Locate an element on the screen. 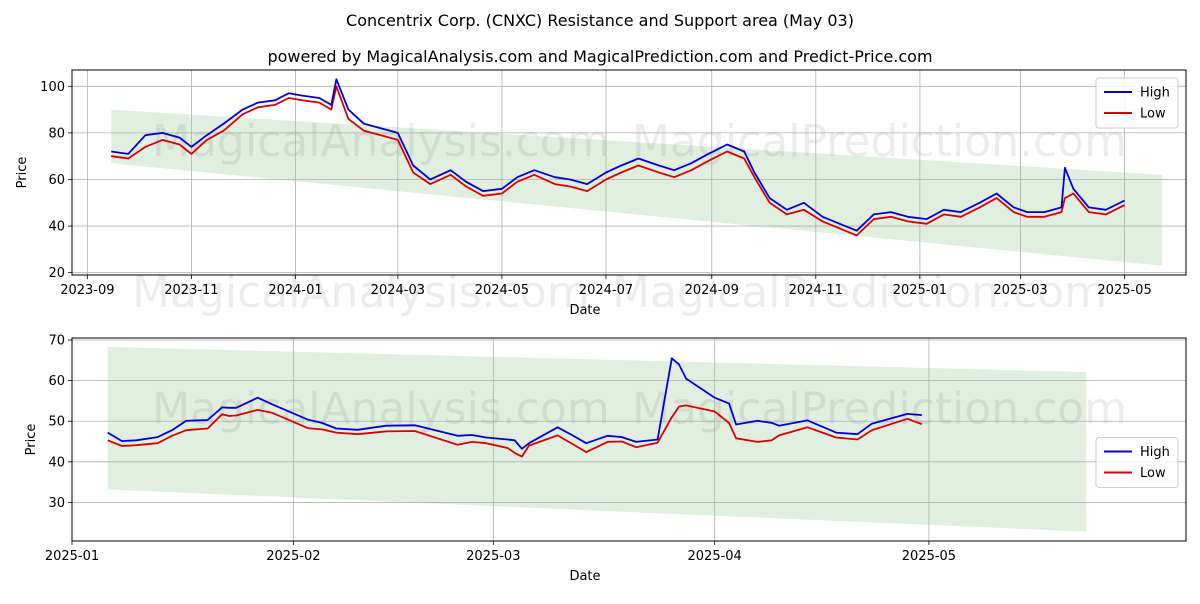 The width and height of the screenshot is (1200, 604). x-tick-label: 2024-05 is located at coordinates (502, 290).